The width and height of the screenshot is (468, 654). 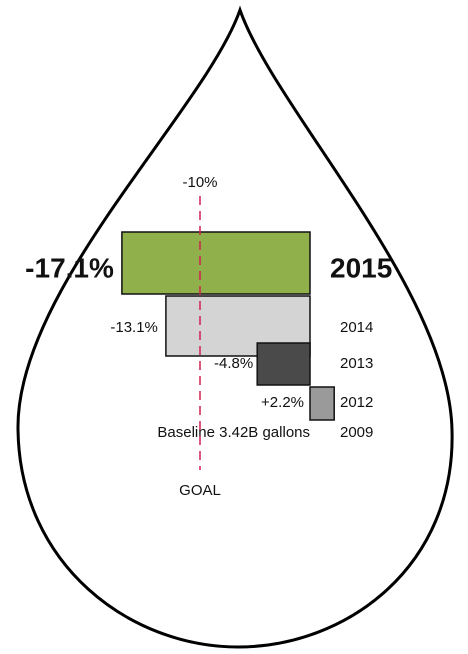 I want to click on value-label: -13.1%, so click(x=134, y=327).